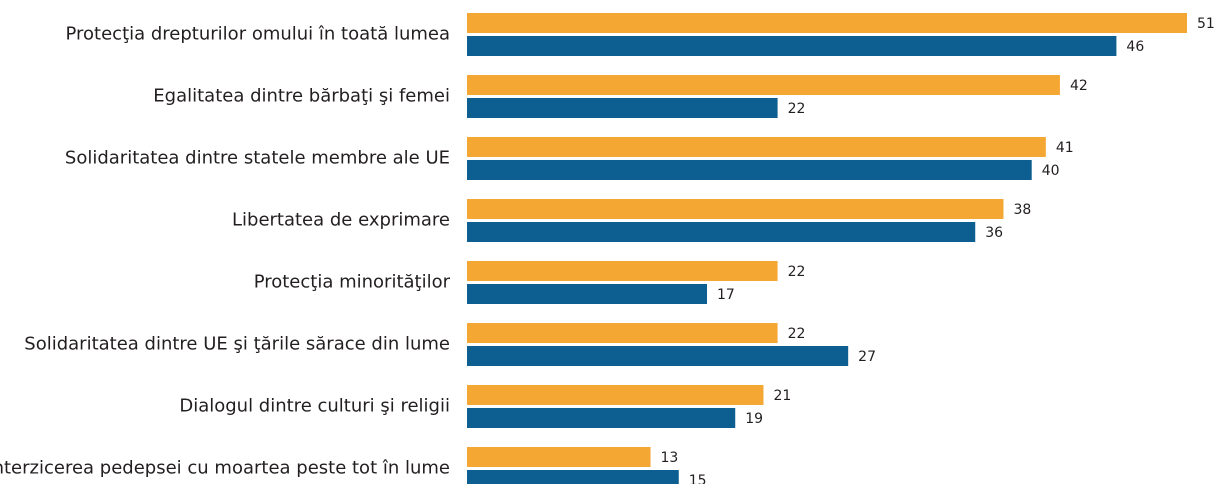 The width and height of the screenshot is (1217, 484). What do you see at coordinates (726, 295) in the screenshot?
I see `value-label: 17` at bounding box center [726, 295].